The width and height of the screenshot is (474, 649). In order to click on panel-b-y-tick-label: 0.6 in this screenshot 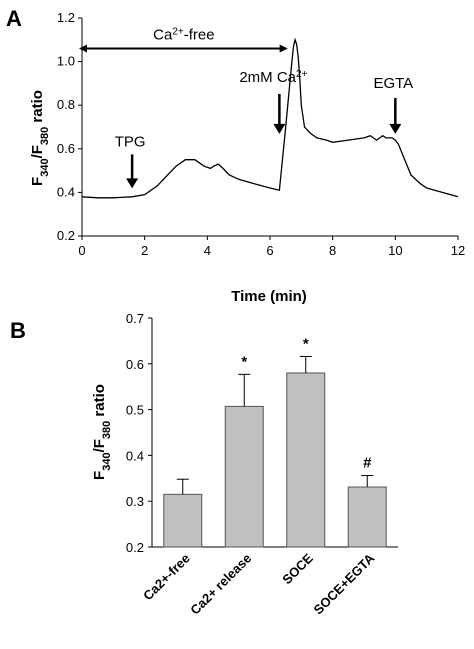, I will do `click(135, 364)`.